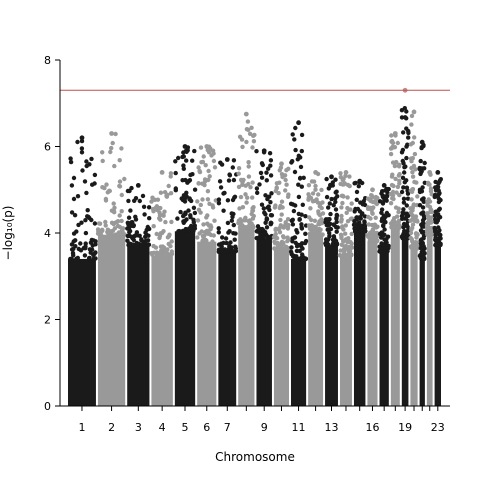 Image resolution: width=480 pixels, height=480 pixels. Describe the element at coordinates (281, 327) in the screenshot. I see `chromosome-10-dense-points` at that location.